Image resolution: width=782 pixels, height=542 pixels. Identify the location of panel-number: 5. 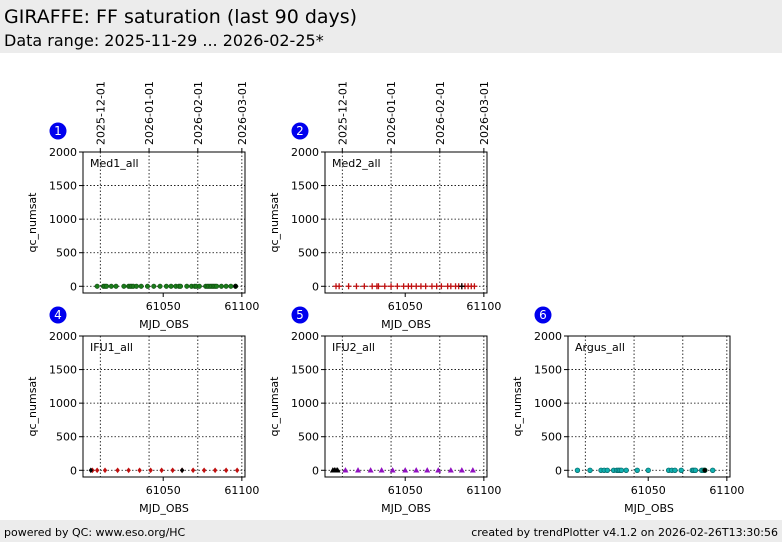
(300, 315).